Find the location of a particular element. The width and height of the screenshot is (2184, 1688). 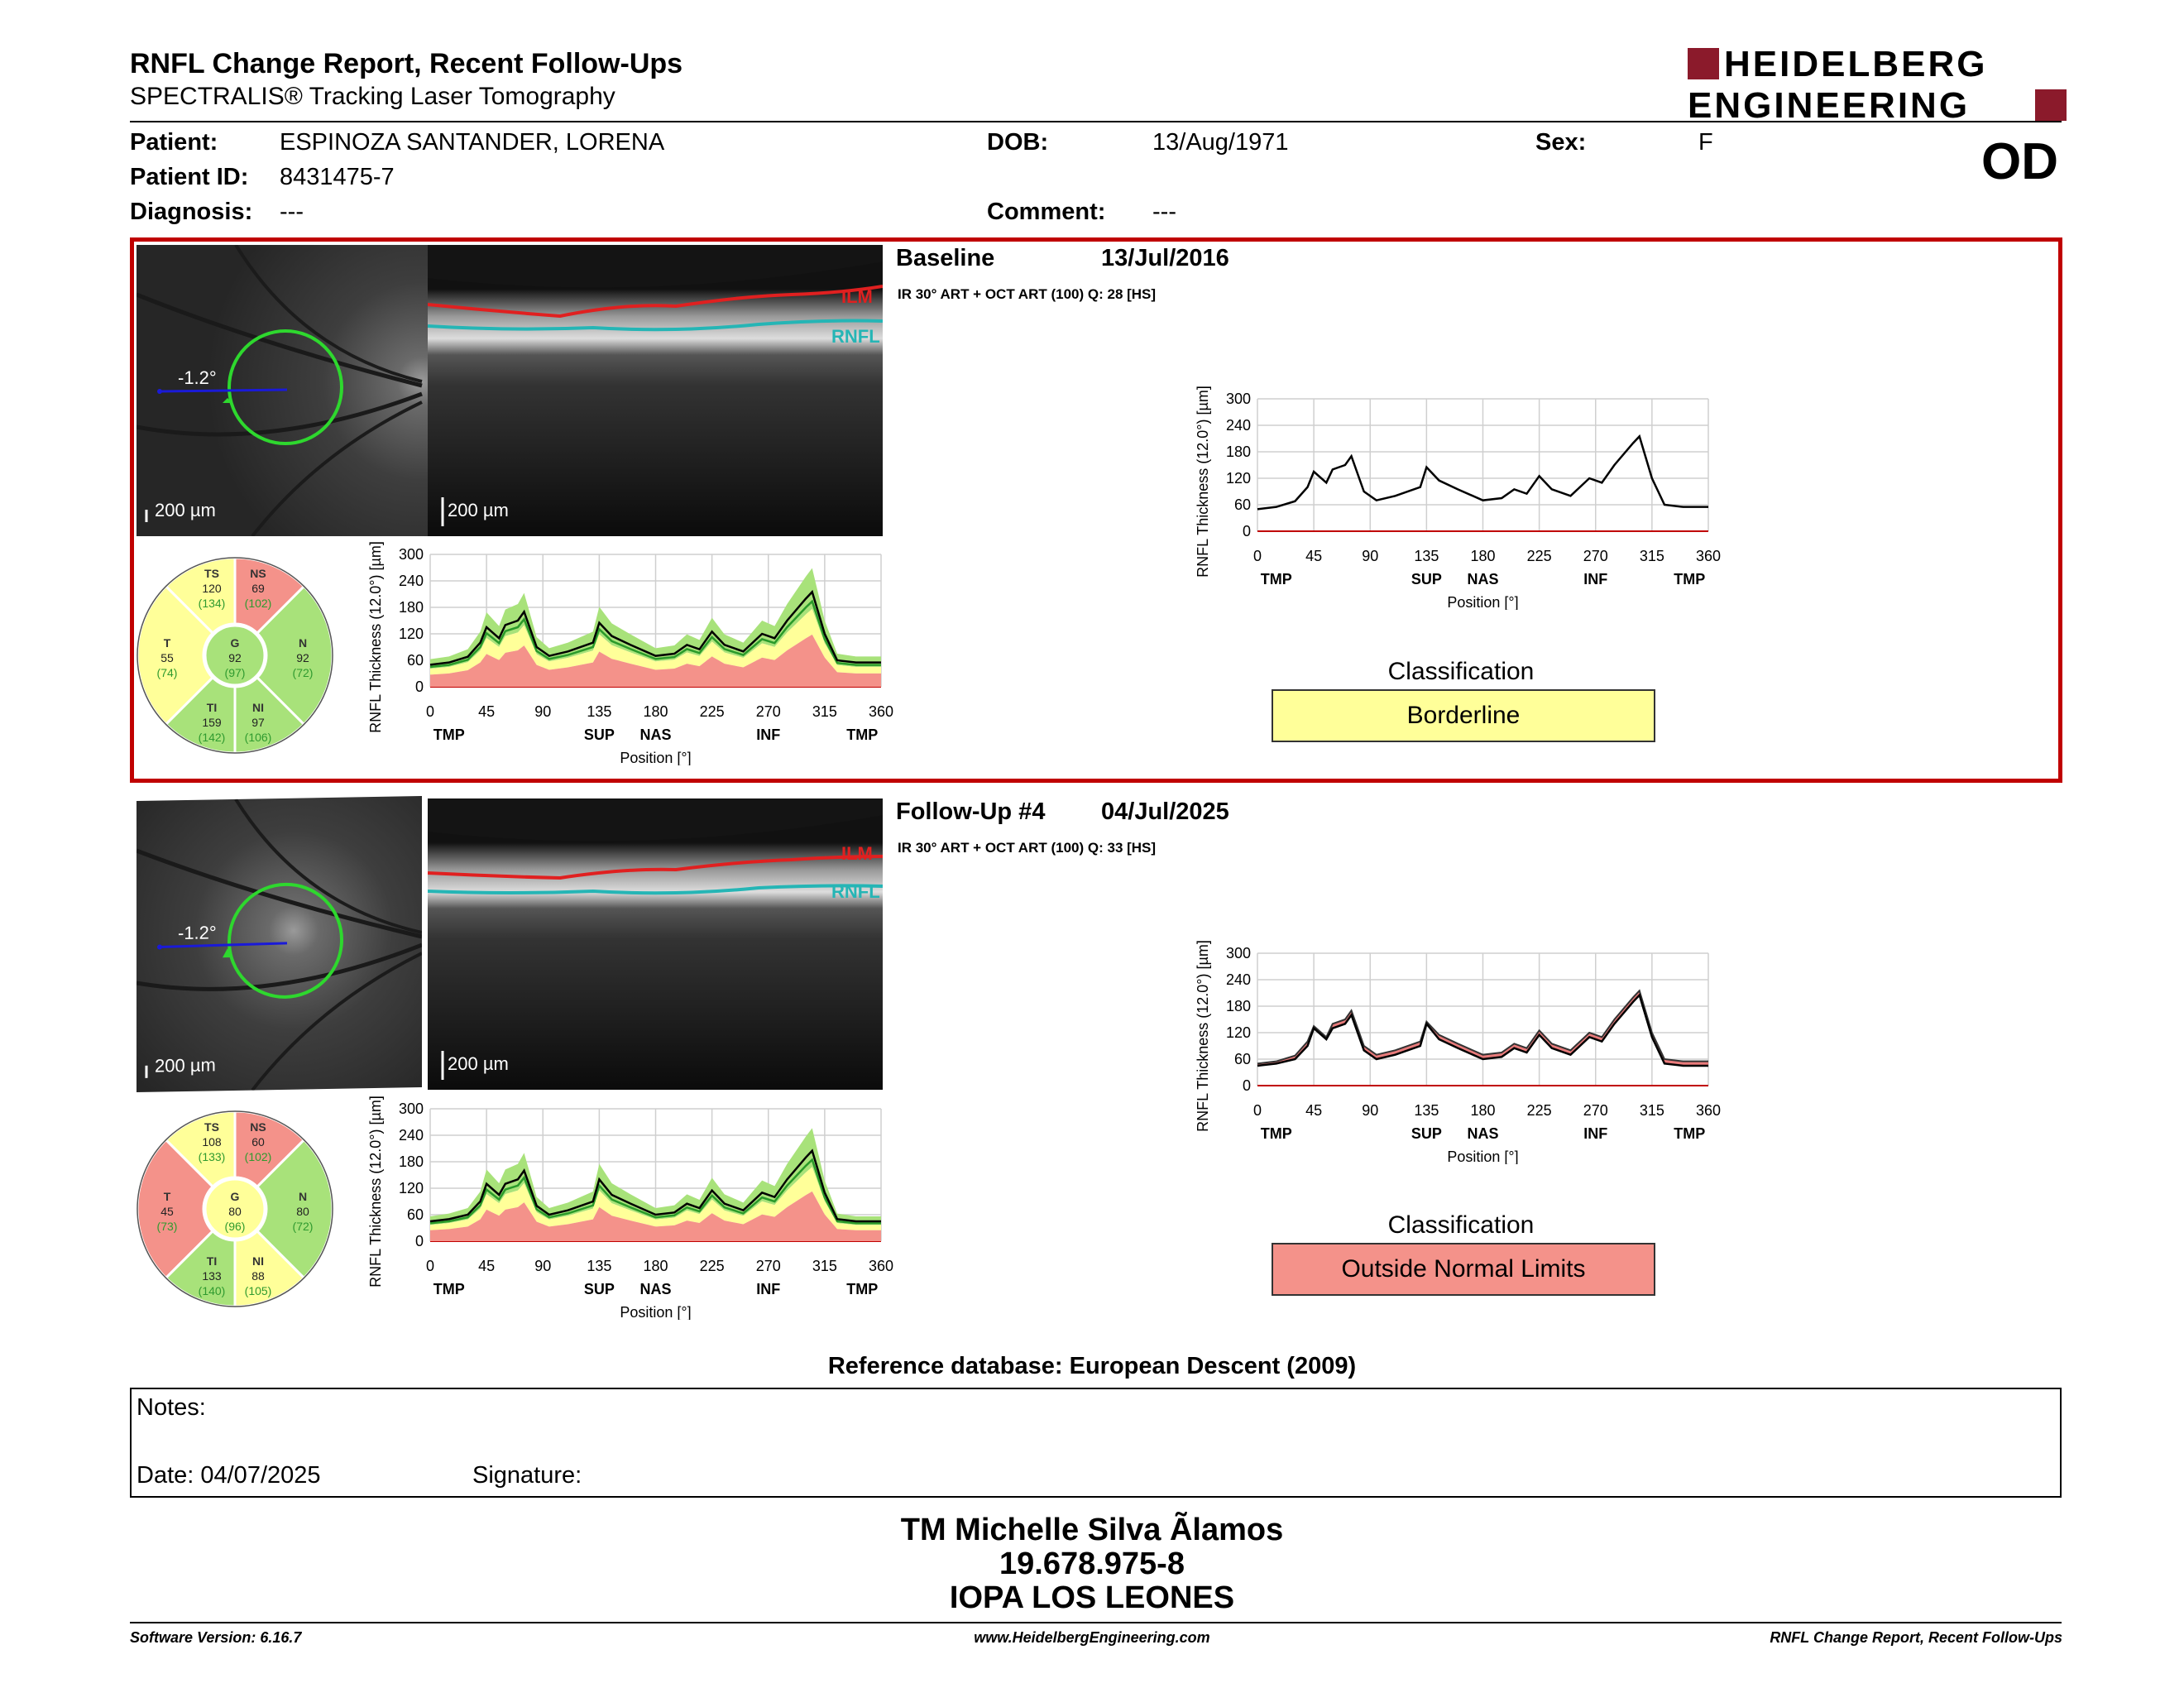

normative-mean-line is located at coordinates (655, 634).